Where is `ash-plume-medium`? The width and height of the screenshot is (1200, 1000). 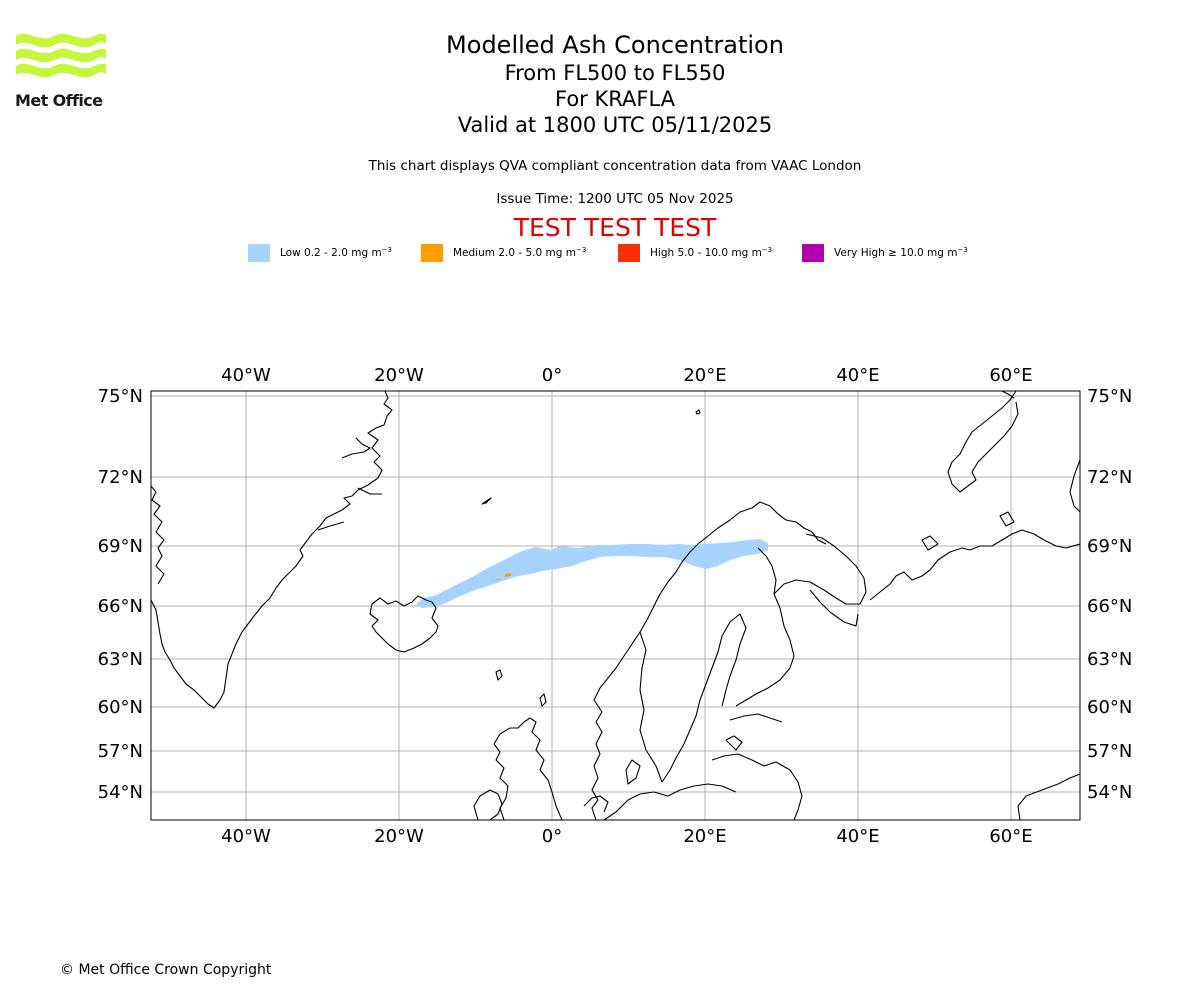
ash-plume-medium is located at coordinates (508, 575).